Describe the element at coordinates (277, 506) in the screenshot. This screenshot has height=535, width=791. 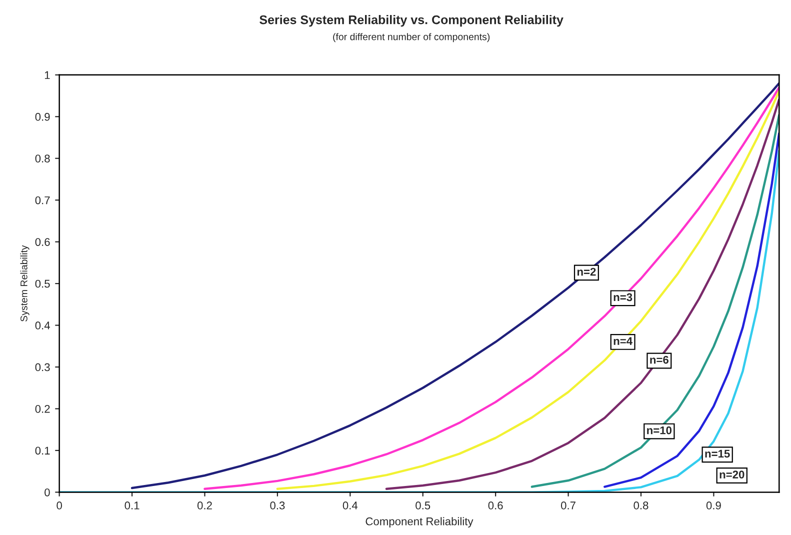
I see `x-tick-label: 0.3` at that location.